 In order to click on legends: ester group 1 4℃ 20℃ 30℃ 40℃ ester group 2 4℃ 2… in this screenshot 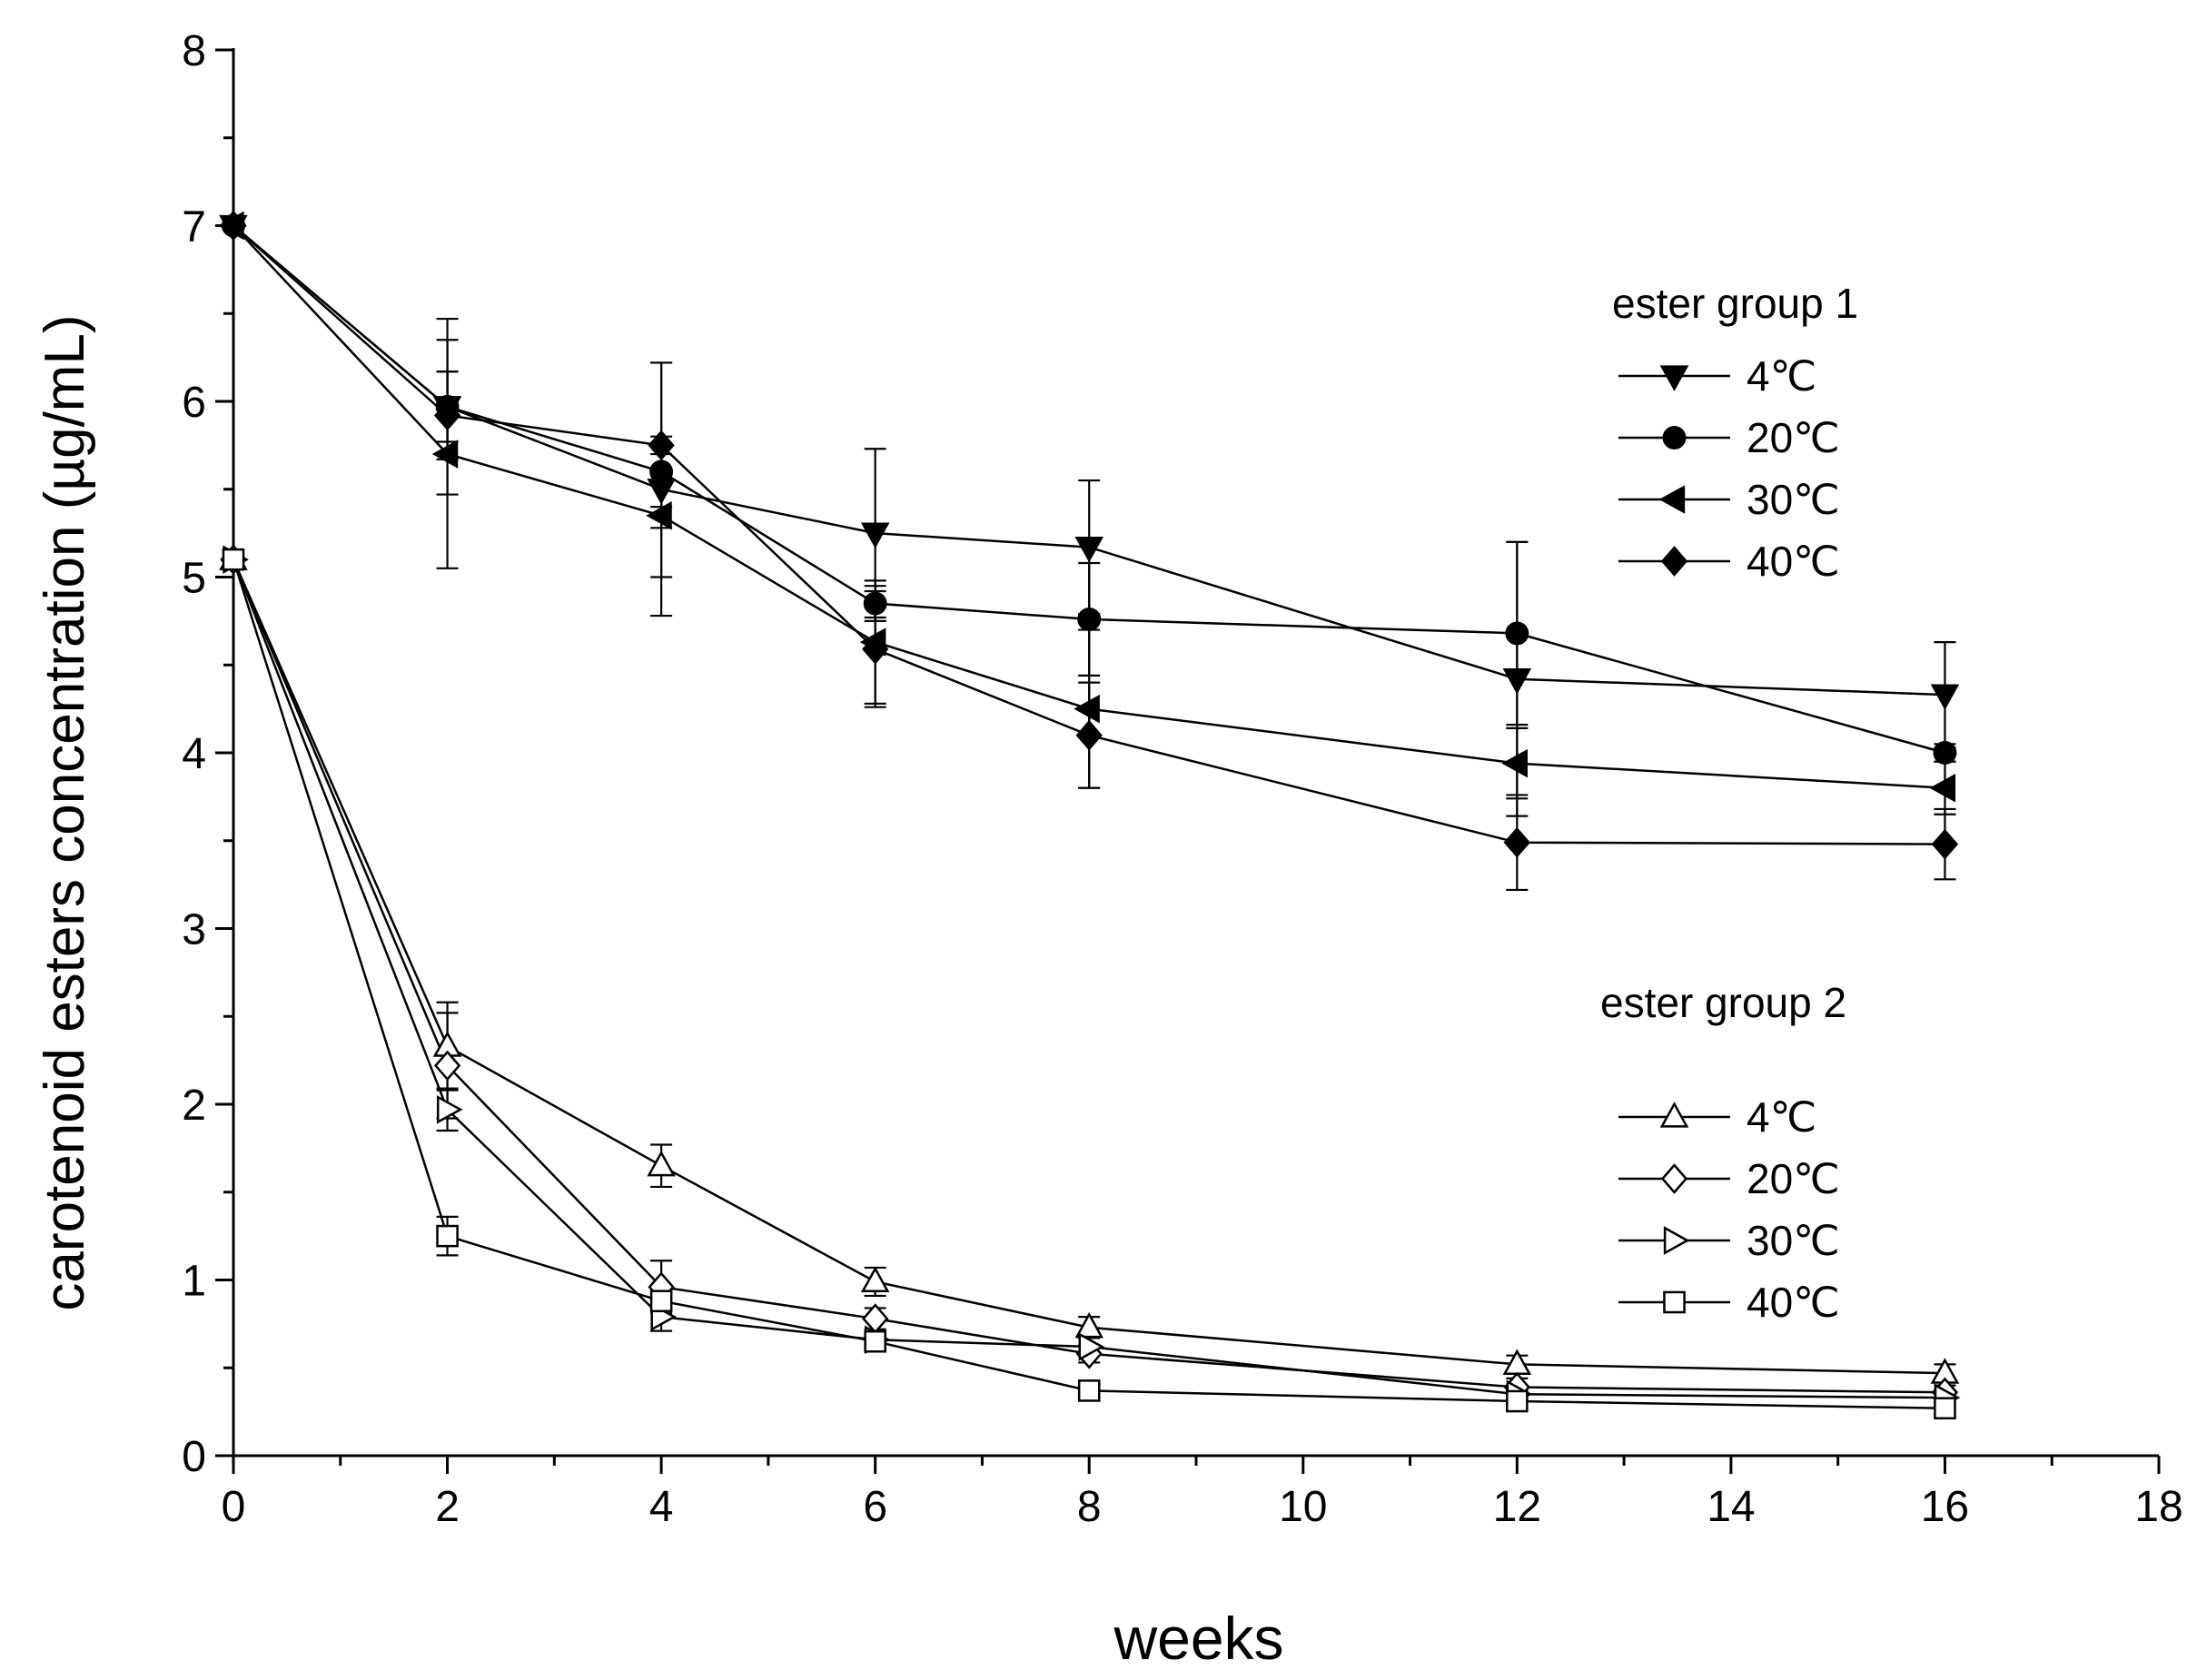, I will do `click(1729, 803)`.